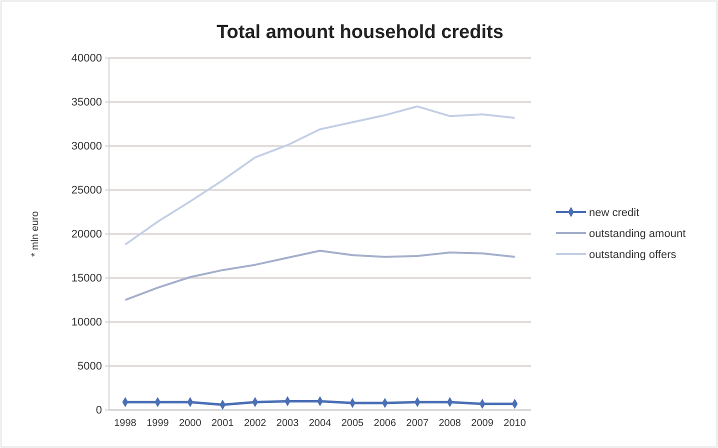 The image size is (718, 448). Describe the element at coordinates (255, 423) in the screenshot. I see `x-tick-label: 2002` at that location.